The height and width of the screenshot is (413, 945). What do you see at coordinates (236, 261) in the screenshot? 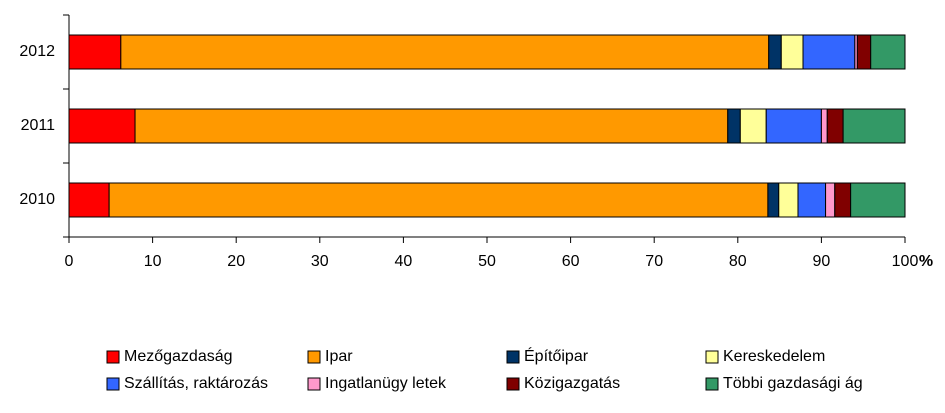
I see `x-tick-label: 20` at bounding box center [236, 261].